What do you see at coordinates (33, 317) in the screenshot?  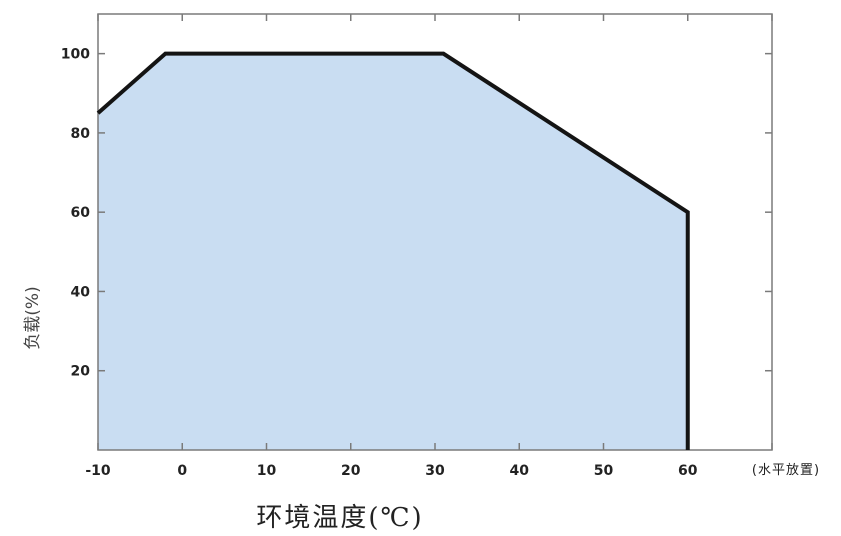 I see `y-axis-label: 负载(%)` at bounding box center [33, 317].